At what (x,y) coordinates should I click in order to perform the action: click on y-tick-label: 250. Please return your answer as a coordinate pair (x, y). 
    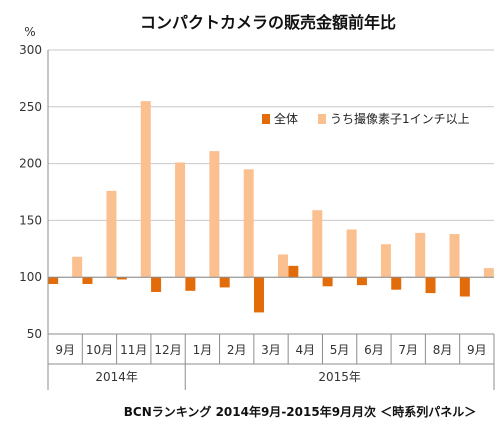
    Looking at the image, I should click on (30, 107).